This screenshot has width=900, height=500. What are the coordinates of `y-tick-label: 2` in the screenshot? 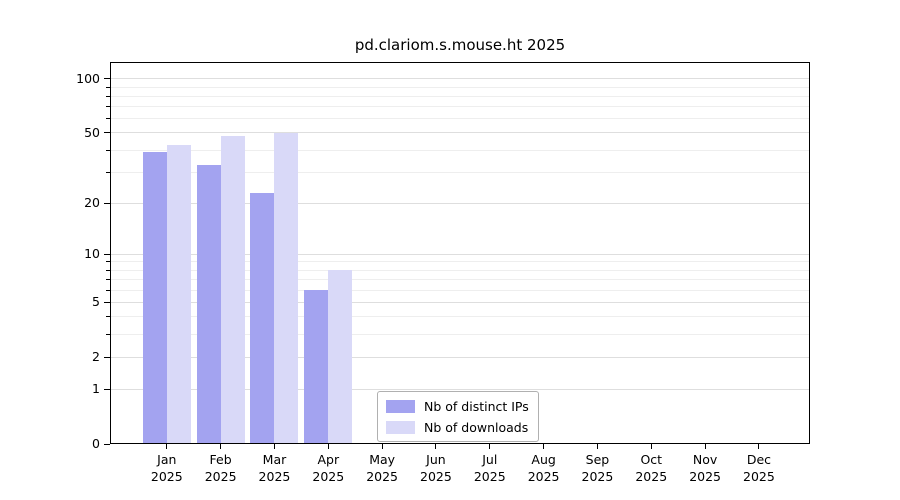 It's located at (96, 357).